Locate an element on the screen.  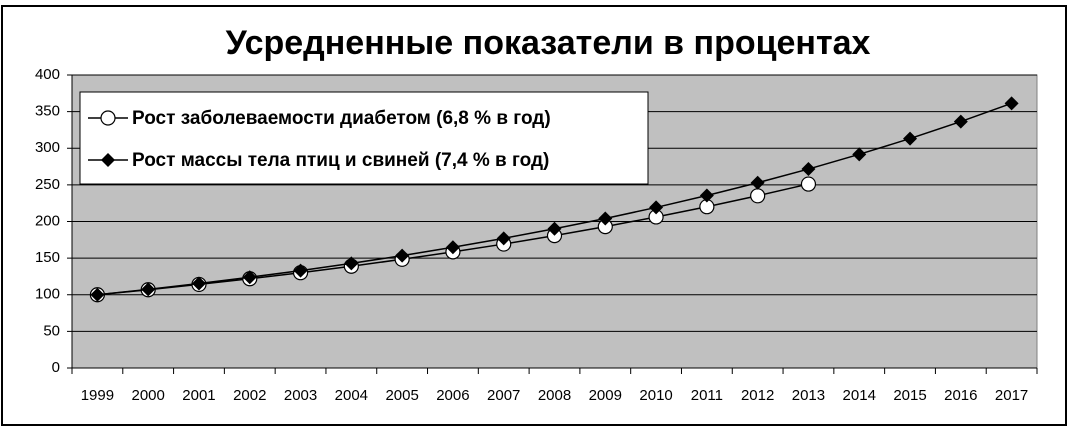
legend is located at coordinates (364, 138).